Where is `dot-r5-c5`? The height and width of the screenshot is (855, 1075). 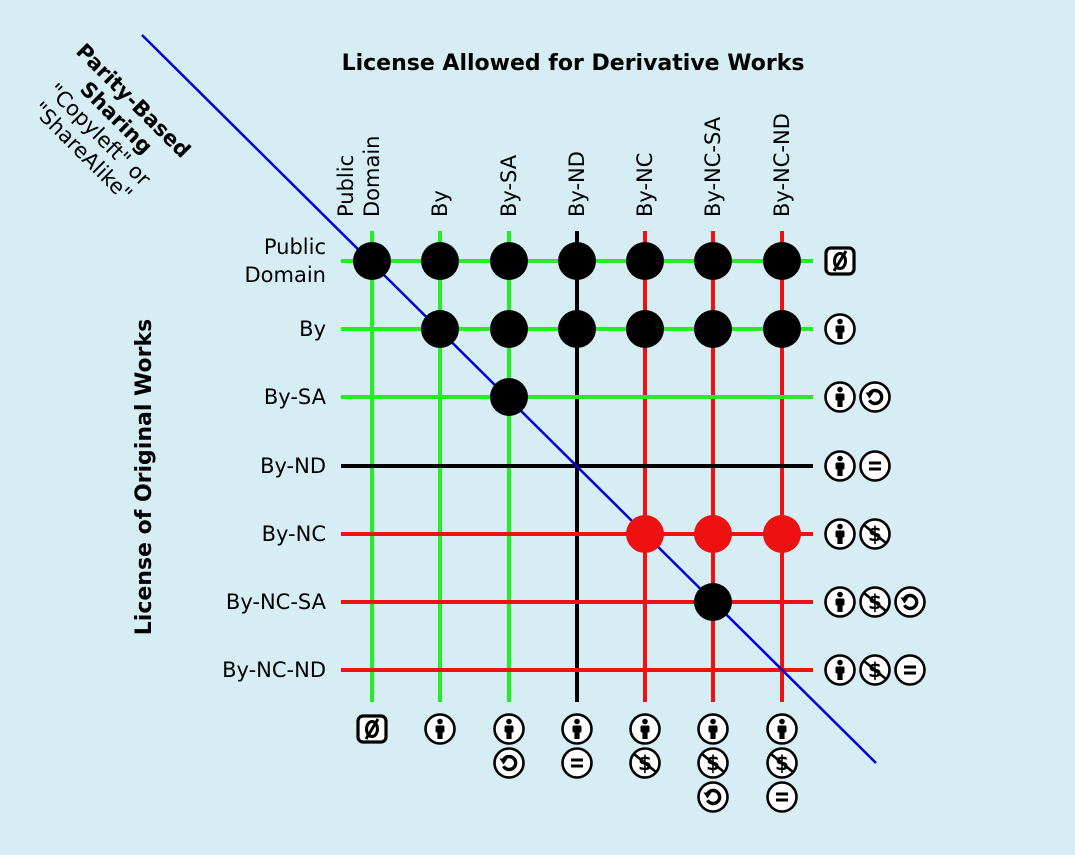 dot-r5-c5 is located at coordinates (713, 602).